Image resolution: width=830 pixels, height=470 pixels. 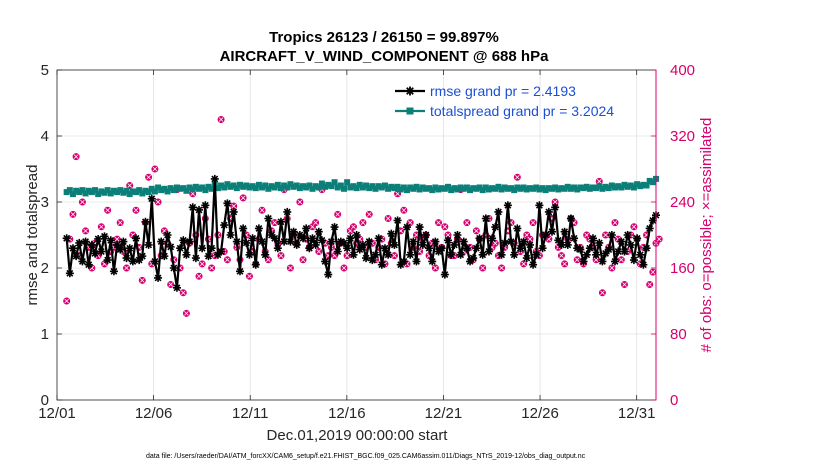 I want to click on x-tick-label: 12/11, so click(x=250, y=413).